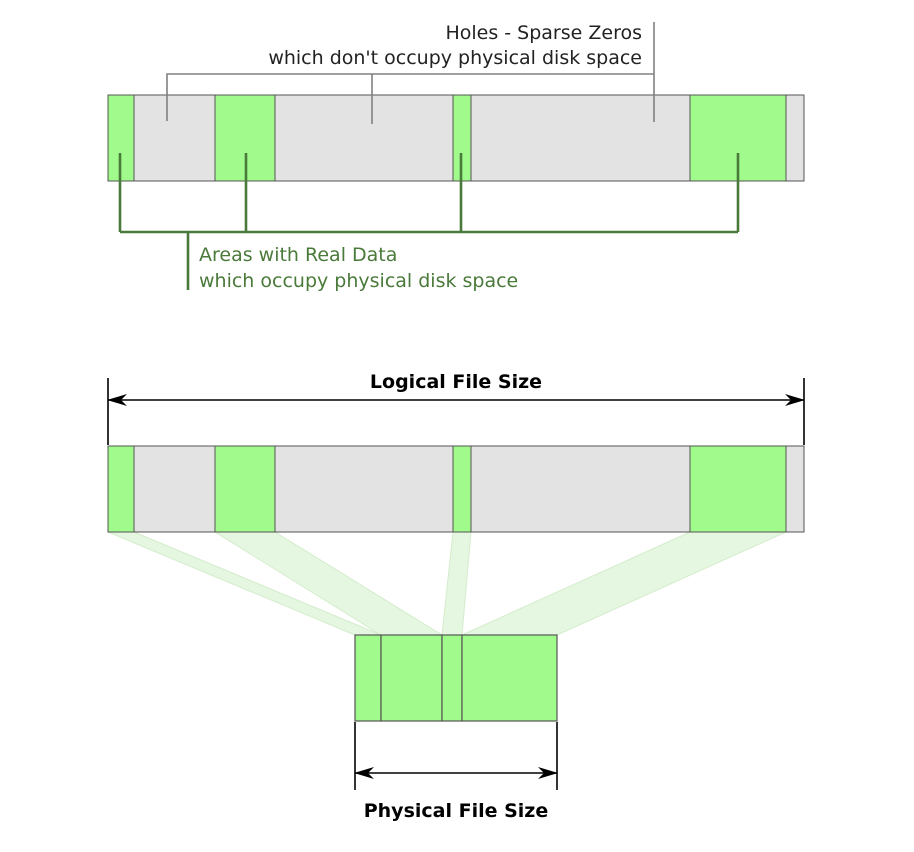 Image resolution: width=914 pixels, height=852 pixels. I want to click on holes-callout, so click(410, 73).